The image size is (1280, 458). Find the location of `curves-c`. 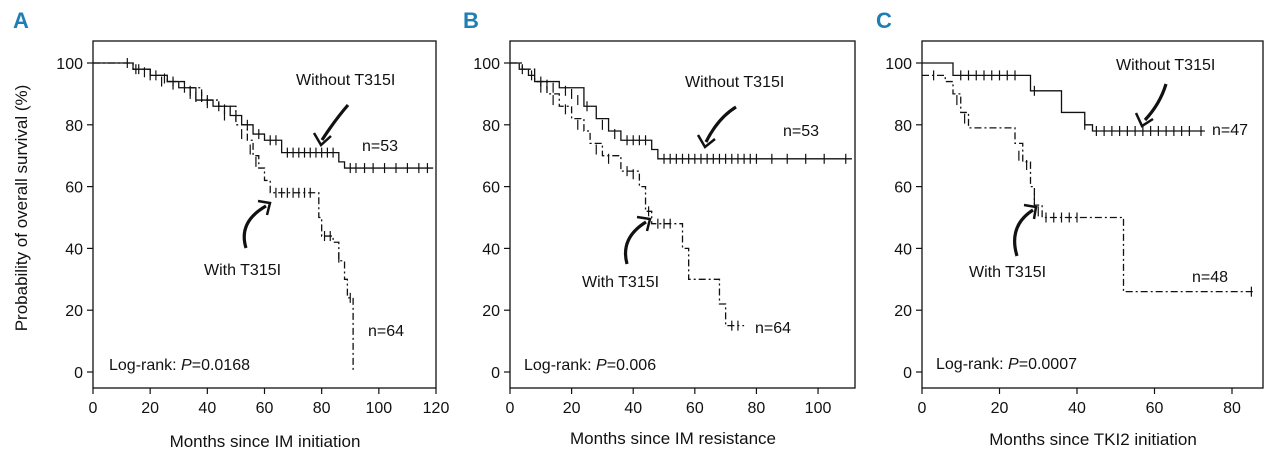

curves-c is located at coordinates (1089, 179).